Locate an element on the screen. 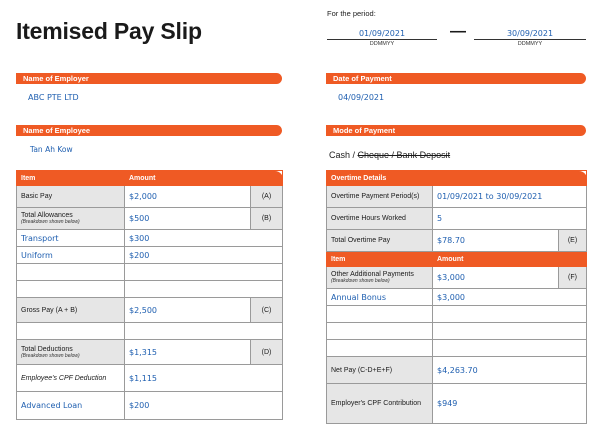 The width and height of the screenshot is (600, 436). row-code: (A) is located at coordinates (266, 196).